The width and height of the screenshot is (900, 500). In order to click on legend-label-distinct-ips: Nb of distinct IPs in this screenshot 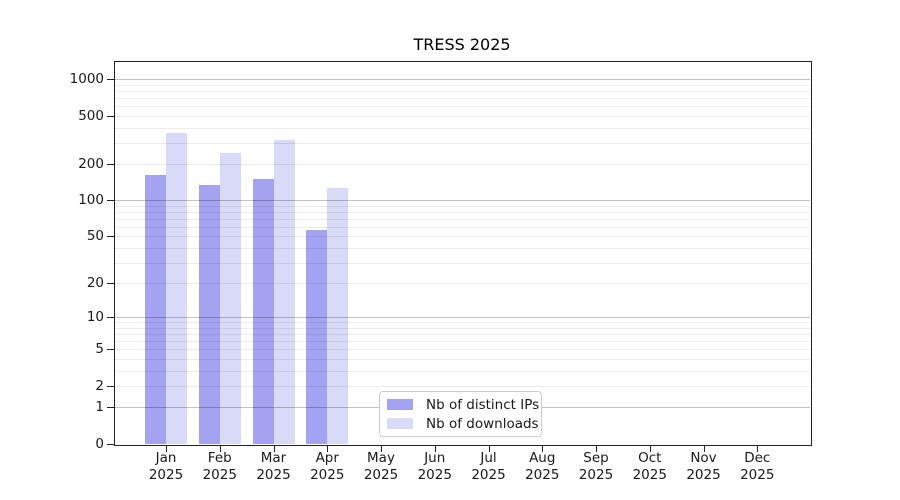, I will do `click(483, 404)`.